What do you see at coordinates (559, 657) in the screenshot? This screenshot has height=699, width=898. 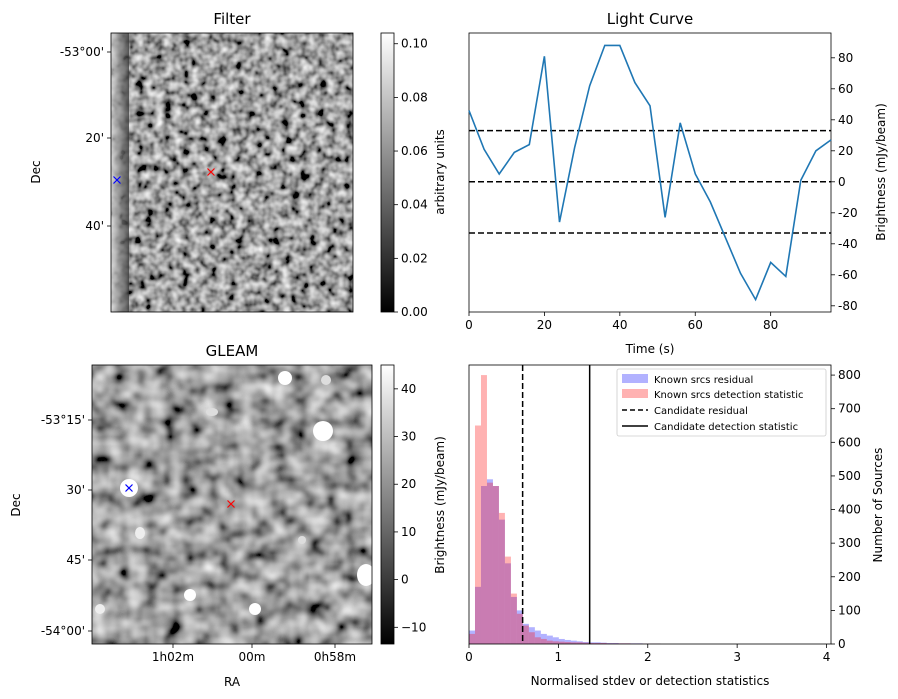 I see `histogram-x-tick-label: 1` at bounding box center [559, 657].